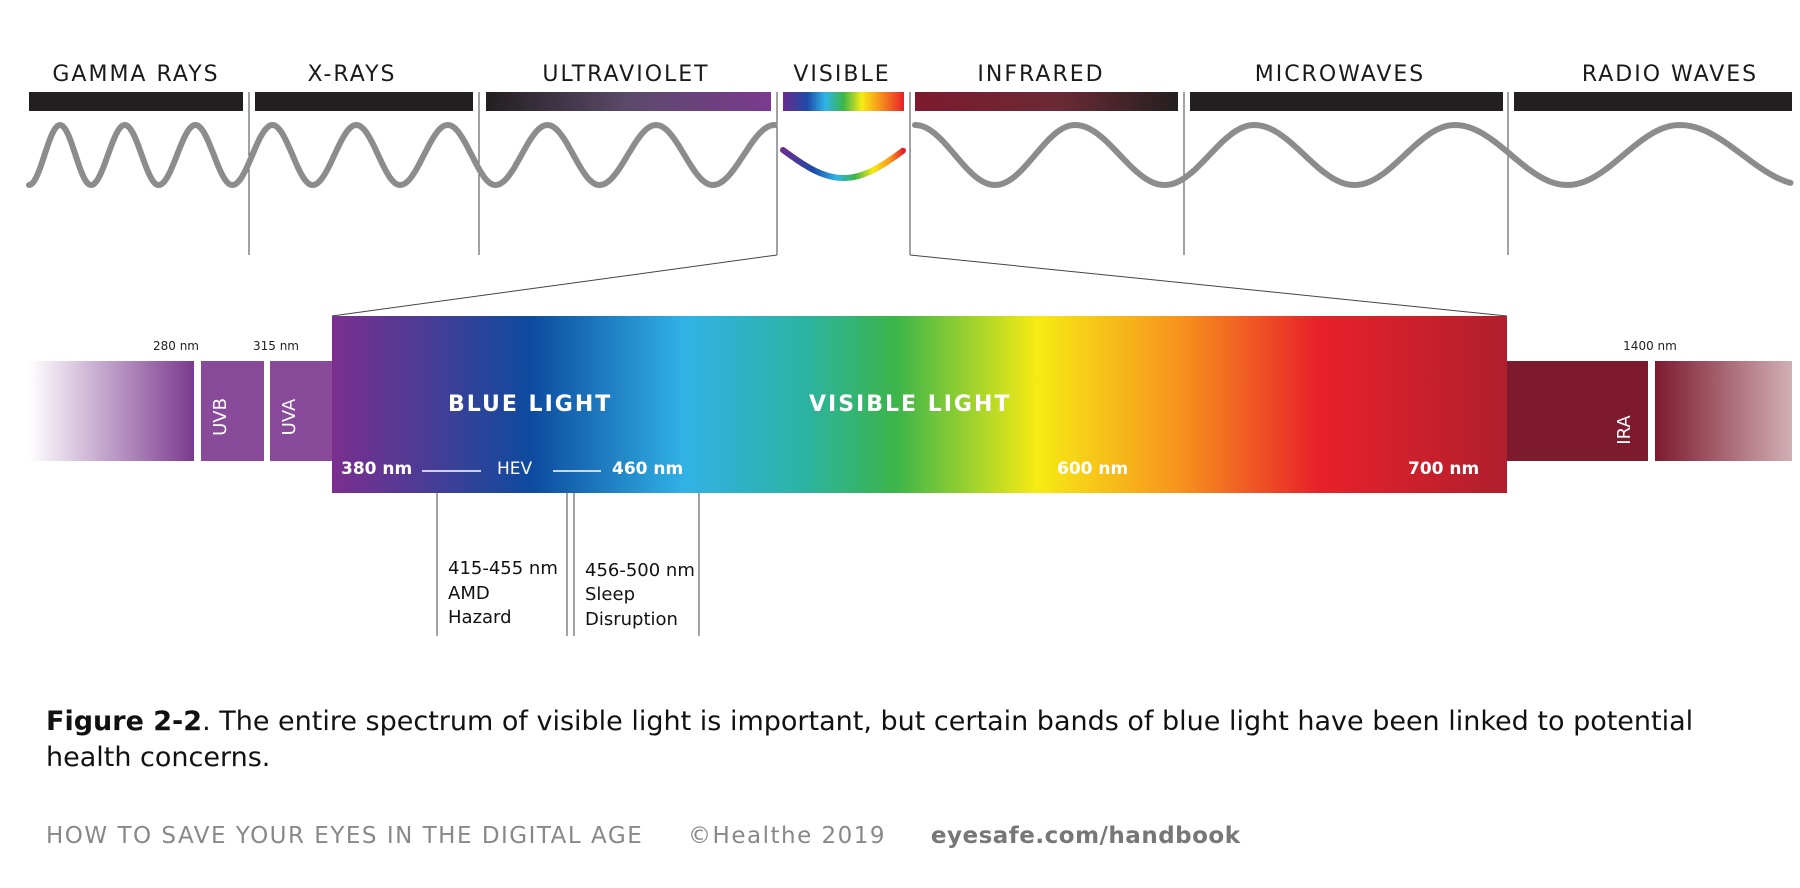 The image size is (1800, 888). Describe the element at coordinates (402, 155) in the screenshot. I see `wave-short-wavelength` at that location.